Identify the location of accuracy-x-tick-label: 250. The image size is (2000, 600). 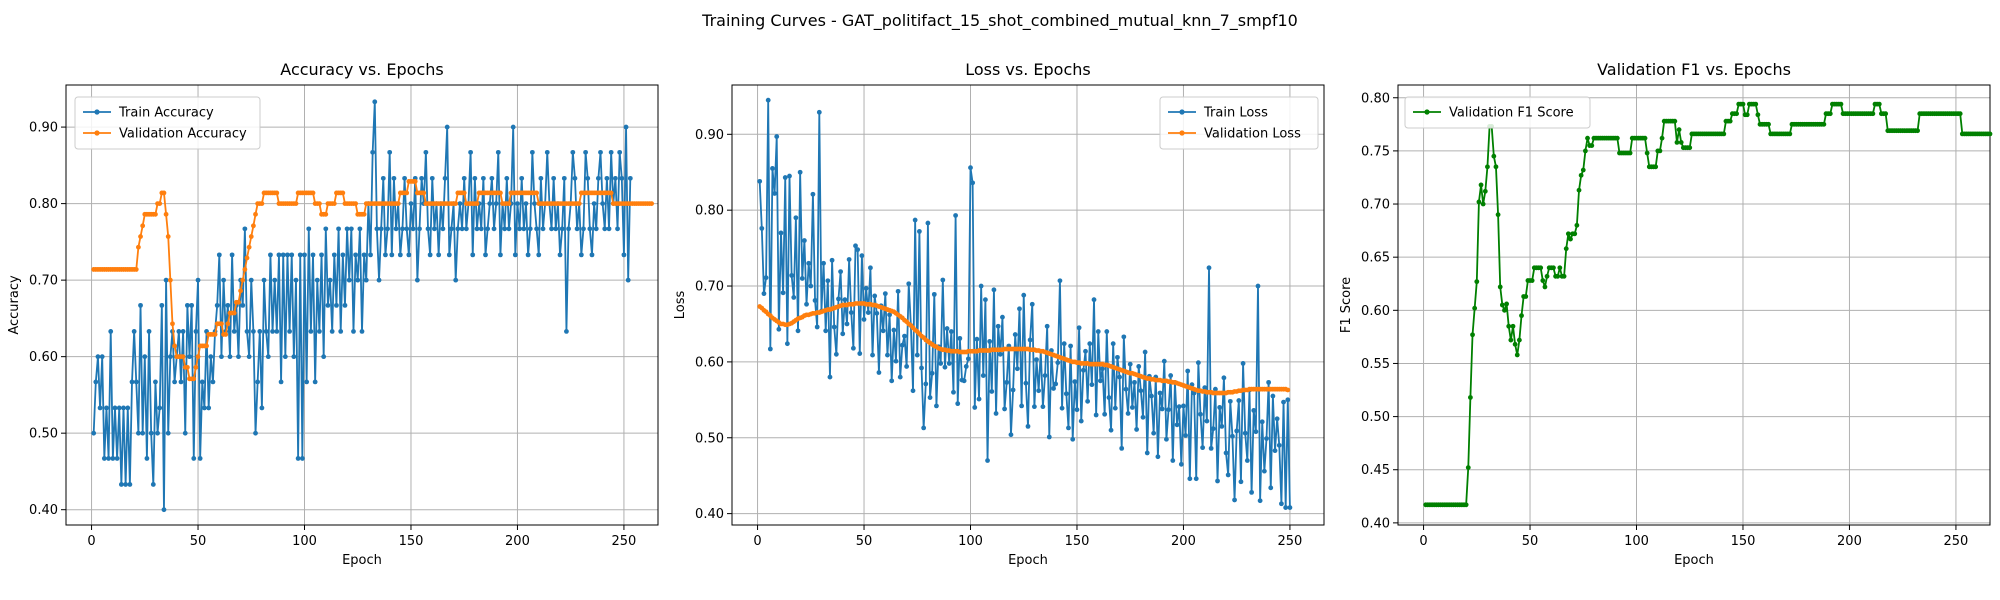
(624, 541).